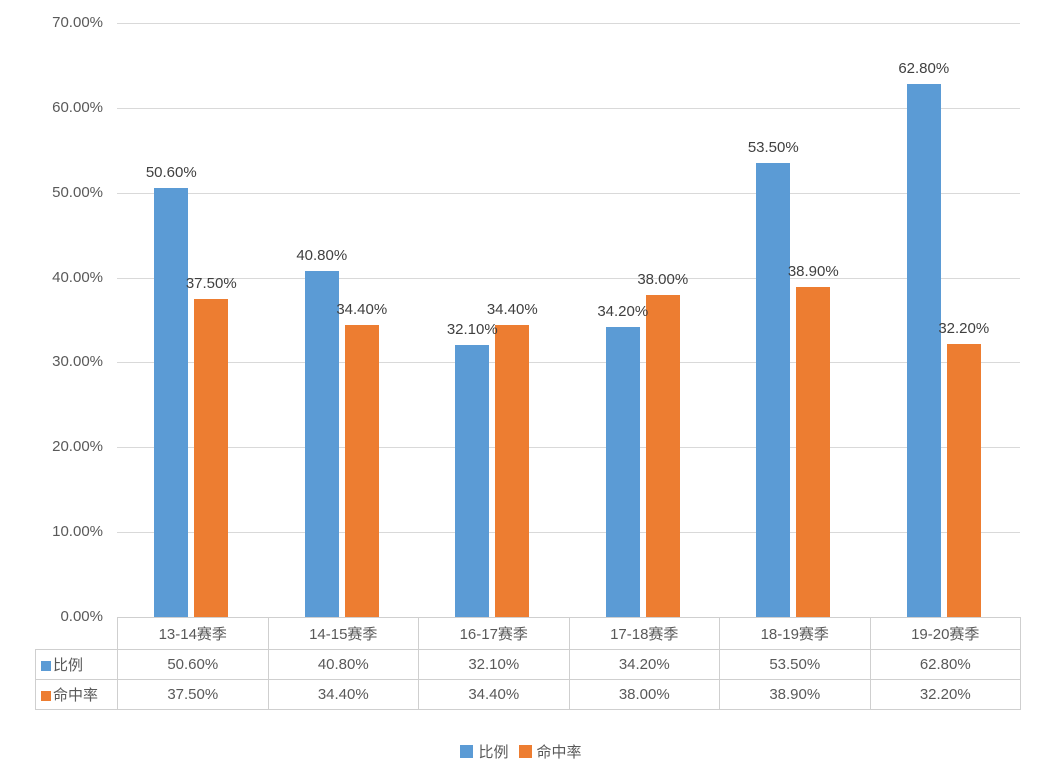 Image resolution: width=1042 pixels, height=782 pixels. What do you see at coordinates (77, 362) in the screenshot?
I see `y-axis-tick-label: 30.00%` at bounding box center [77, 362].